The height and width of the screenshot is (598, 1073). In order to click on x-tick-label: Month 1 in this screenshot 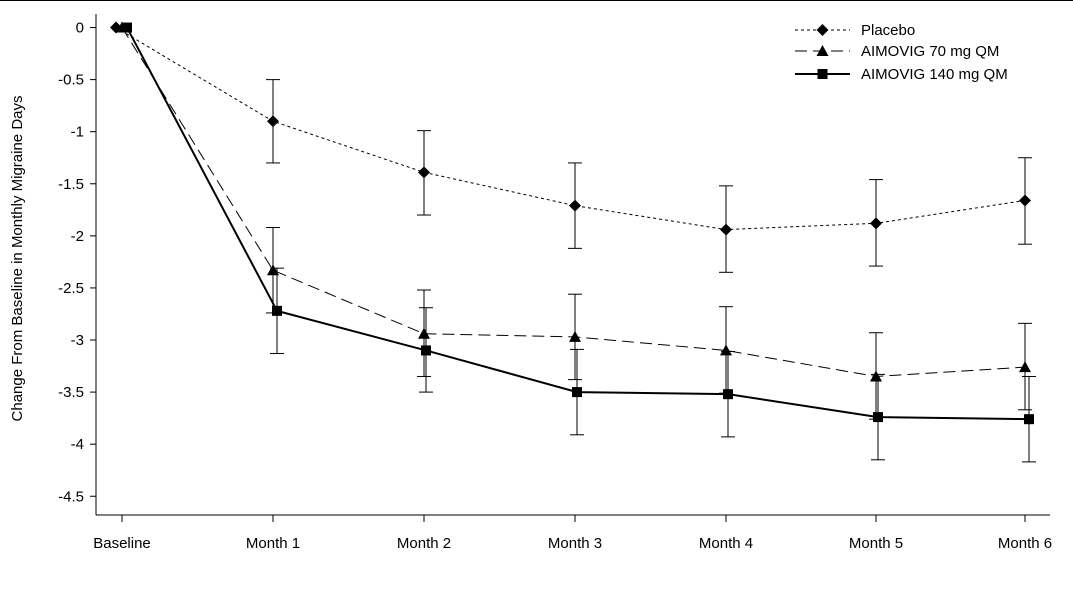, I will do `click(273, 543)`.